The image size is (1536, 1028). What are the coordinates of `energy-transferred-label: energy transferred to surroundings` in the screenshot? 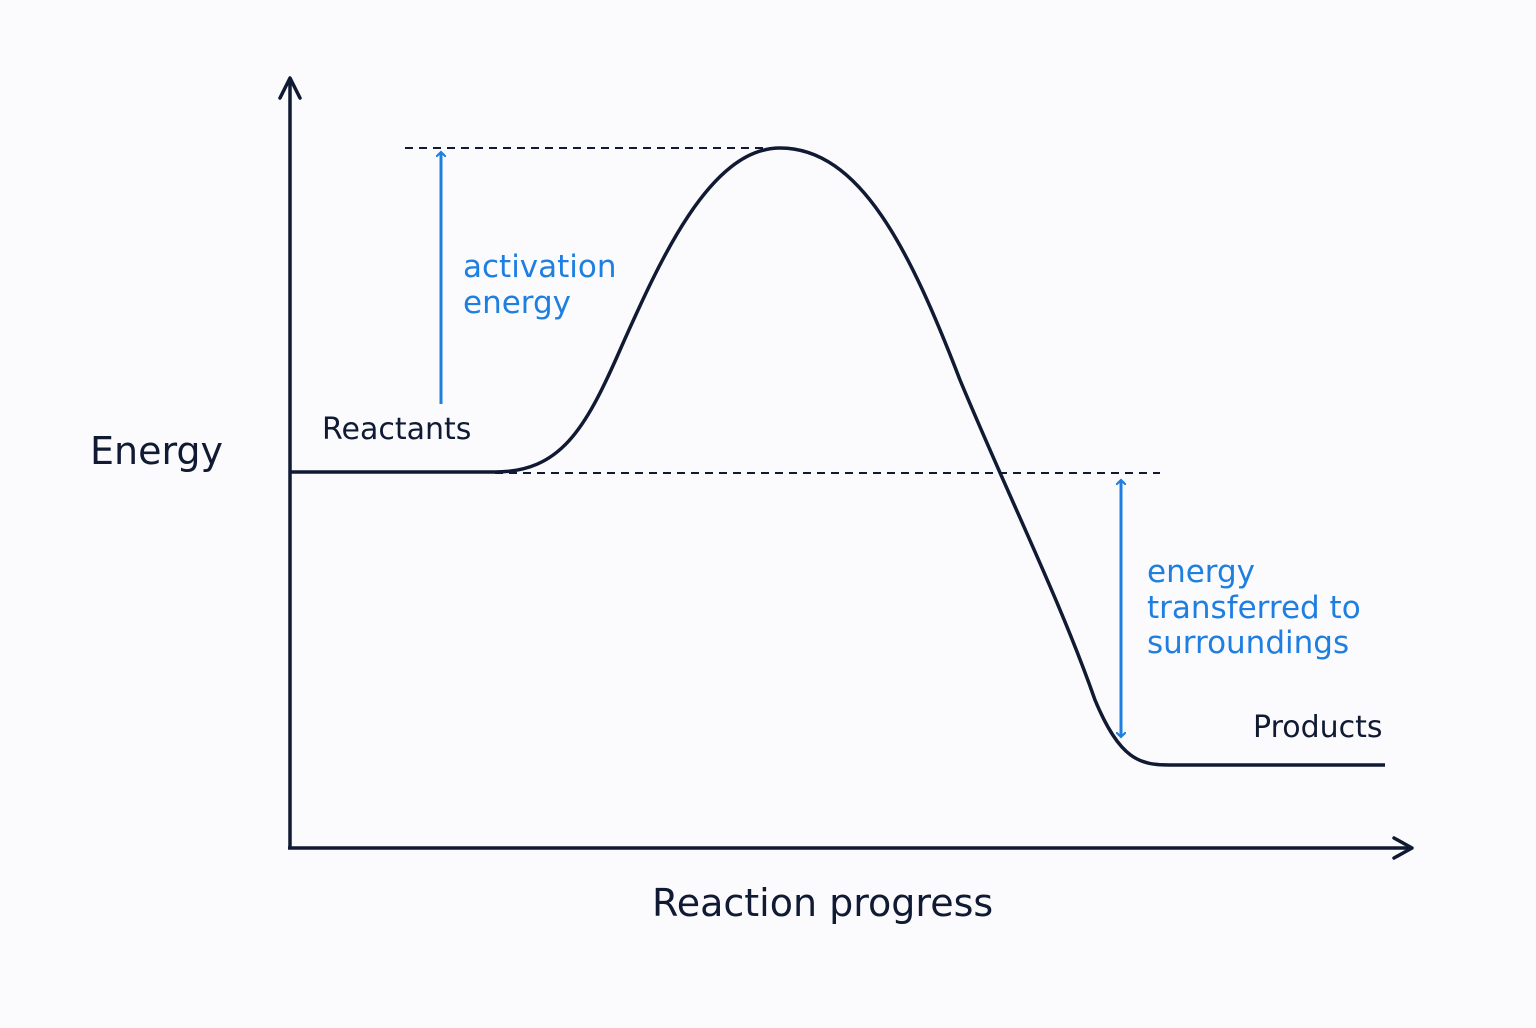 It's located at (1254, 608).